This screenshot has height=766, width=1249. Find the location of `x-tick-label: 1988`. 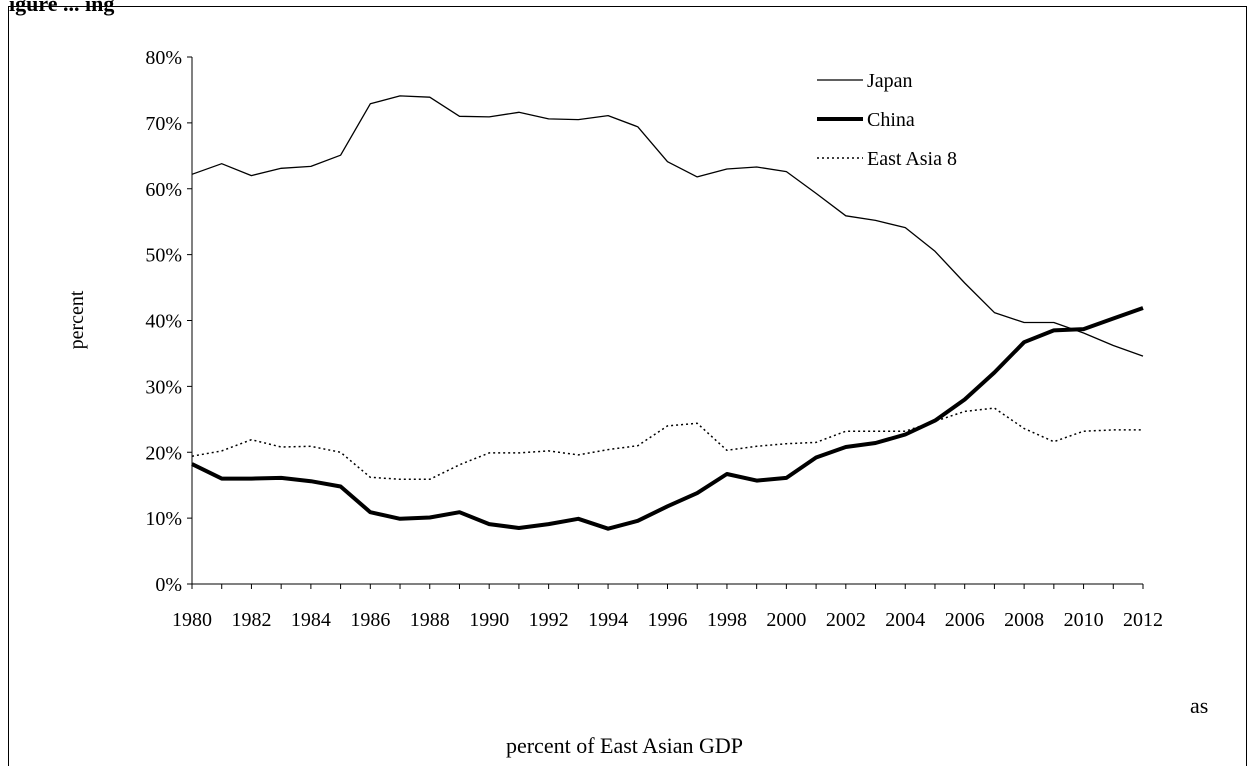

x-tick-label: 1988 is located at coordinates (430, 620).